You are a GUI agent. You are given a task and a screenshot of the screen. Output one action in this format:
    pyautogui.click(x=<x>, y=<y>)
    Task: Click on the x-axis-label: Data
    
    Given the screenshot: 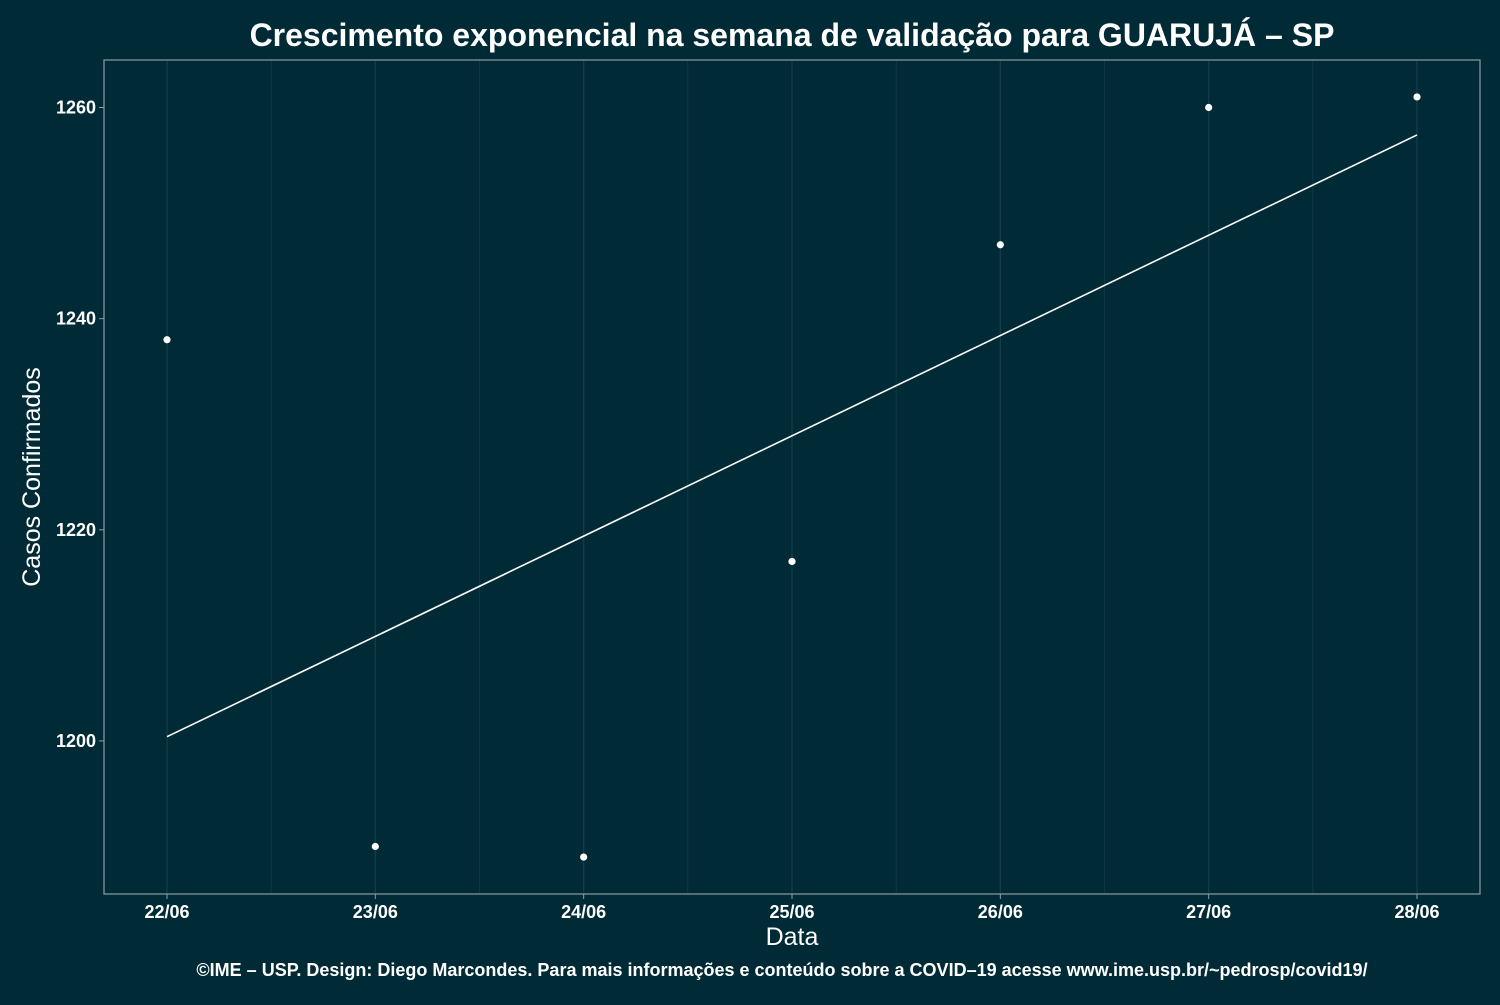 What is the action you would take?
    pyautogui.click(x=792, y=937)
    